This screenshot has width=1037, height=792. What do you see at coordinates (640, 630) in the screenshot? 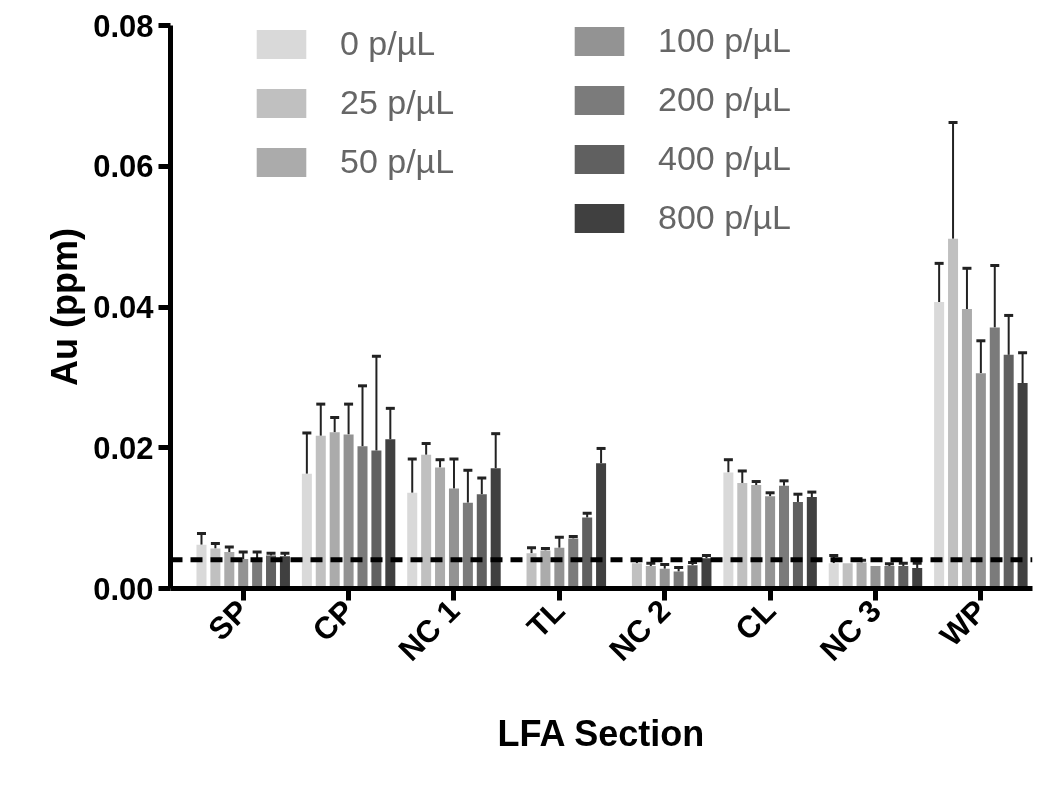
I see `x-tick-label: NC 2` at bounding box center [640, 630].